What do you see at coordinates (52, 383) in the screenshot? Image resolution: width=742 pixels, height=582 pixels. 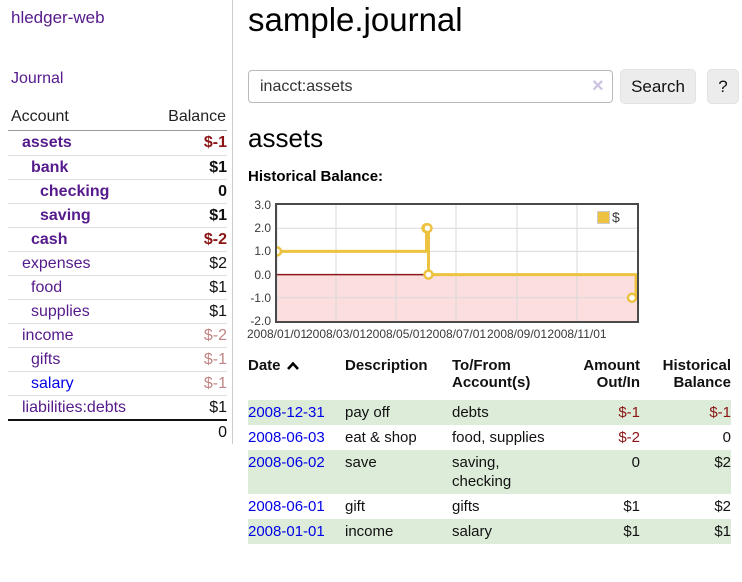 I see `account-link: salary` at bounding box center [52, 383].